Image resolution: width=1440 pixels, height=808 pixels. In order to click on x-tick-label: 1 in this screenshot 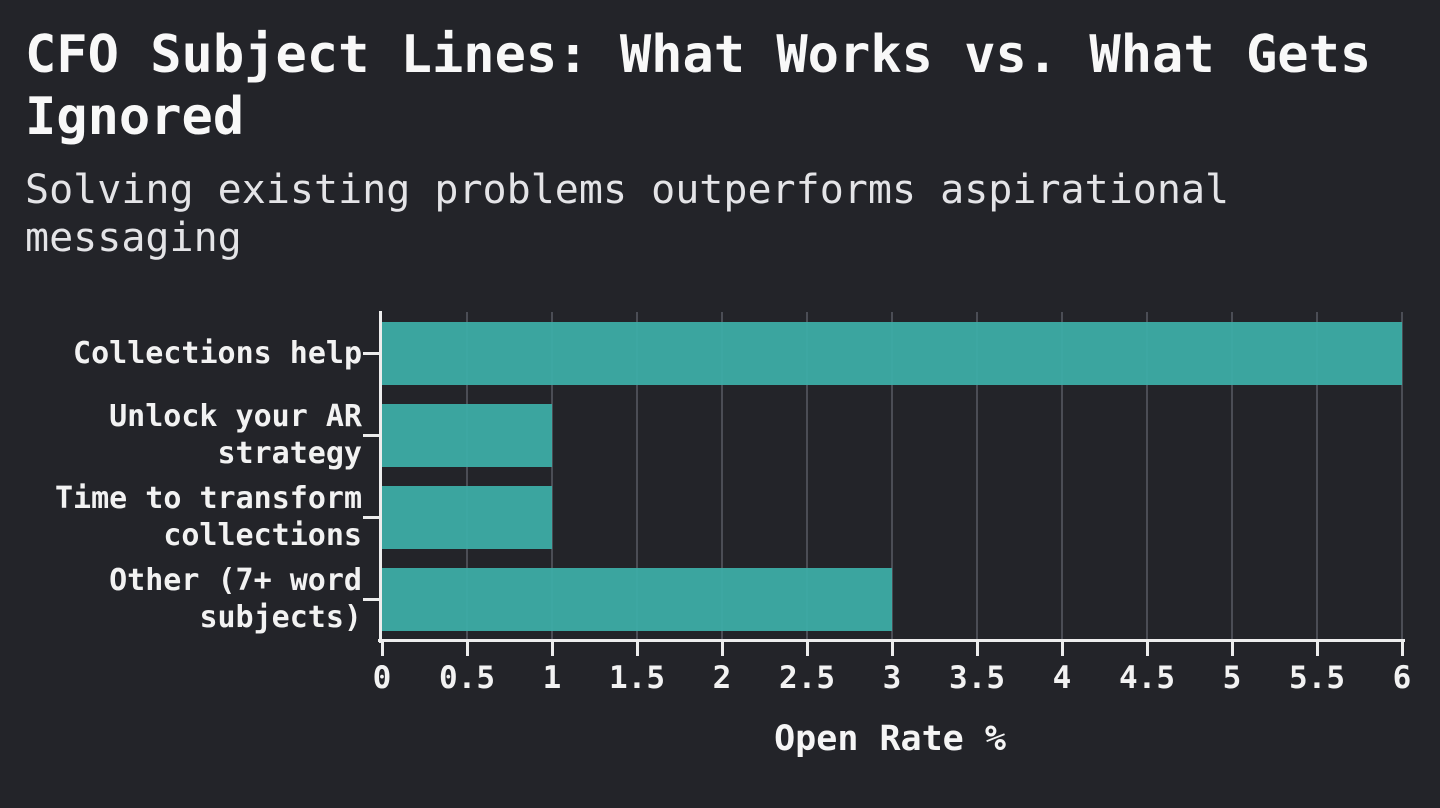, I will do `click(552, 678)`.